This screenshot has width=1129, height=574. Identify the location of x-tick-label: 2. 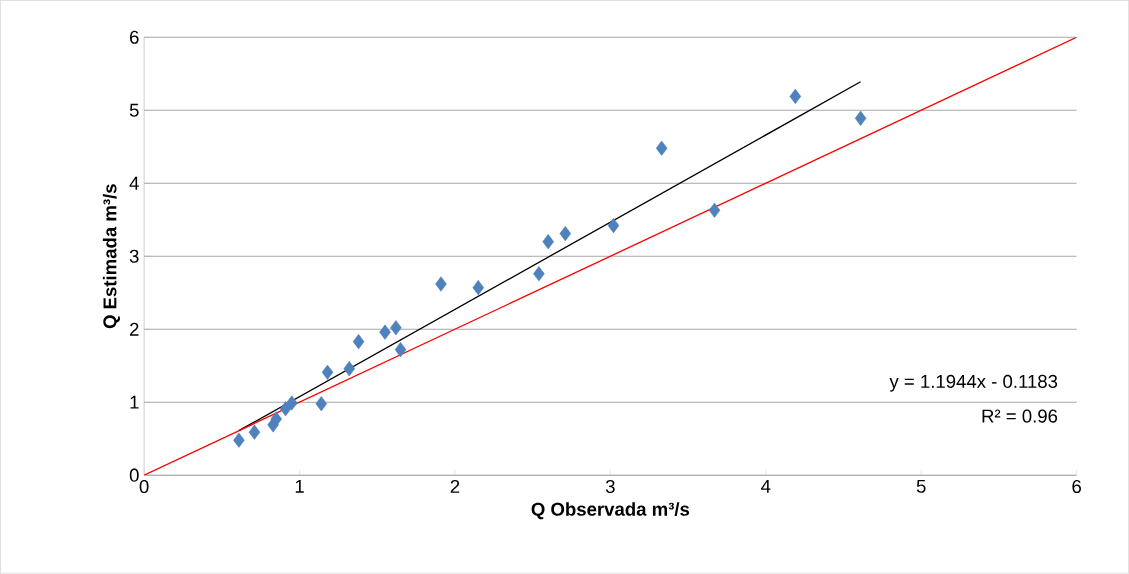
(455, 487).